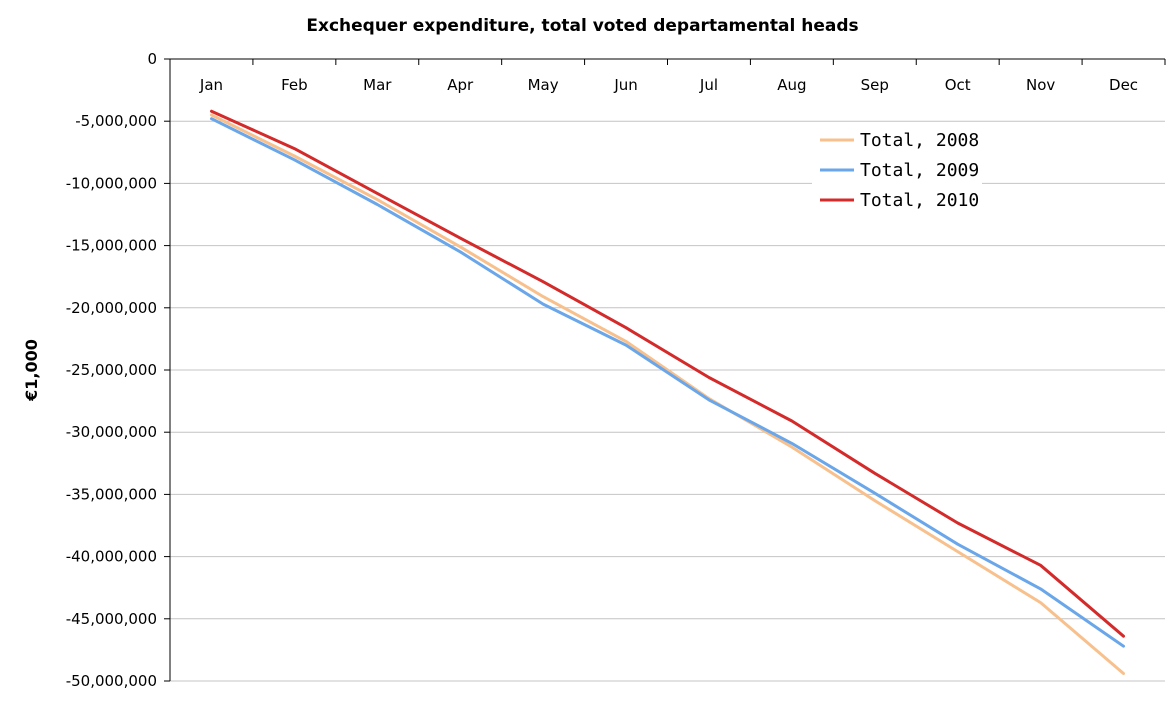  I want to click on x-tick-label: Jun, so click(625, 85).